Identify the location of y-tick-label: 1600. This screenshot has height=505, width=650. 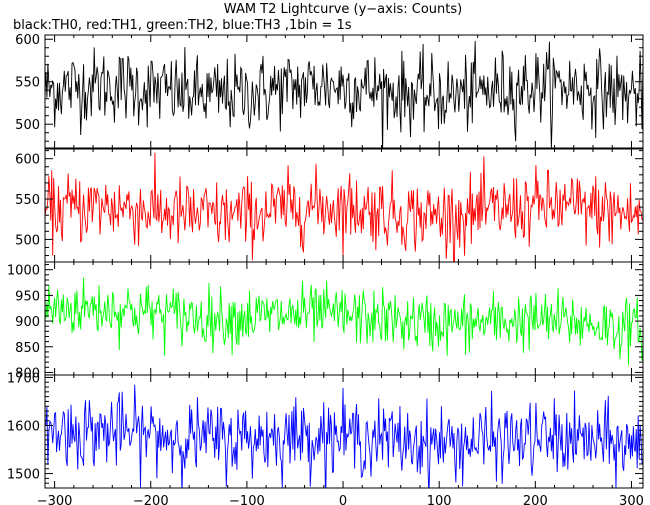
(23, 426).